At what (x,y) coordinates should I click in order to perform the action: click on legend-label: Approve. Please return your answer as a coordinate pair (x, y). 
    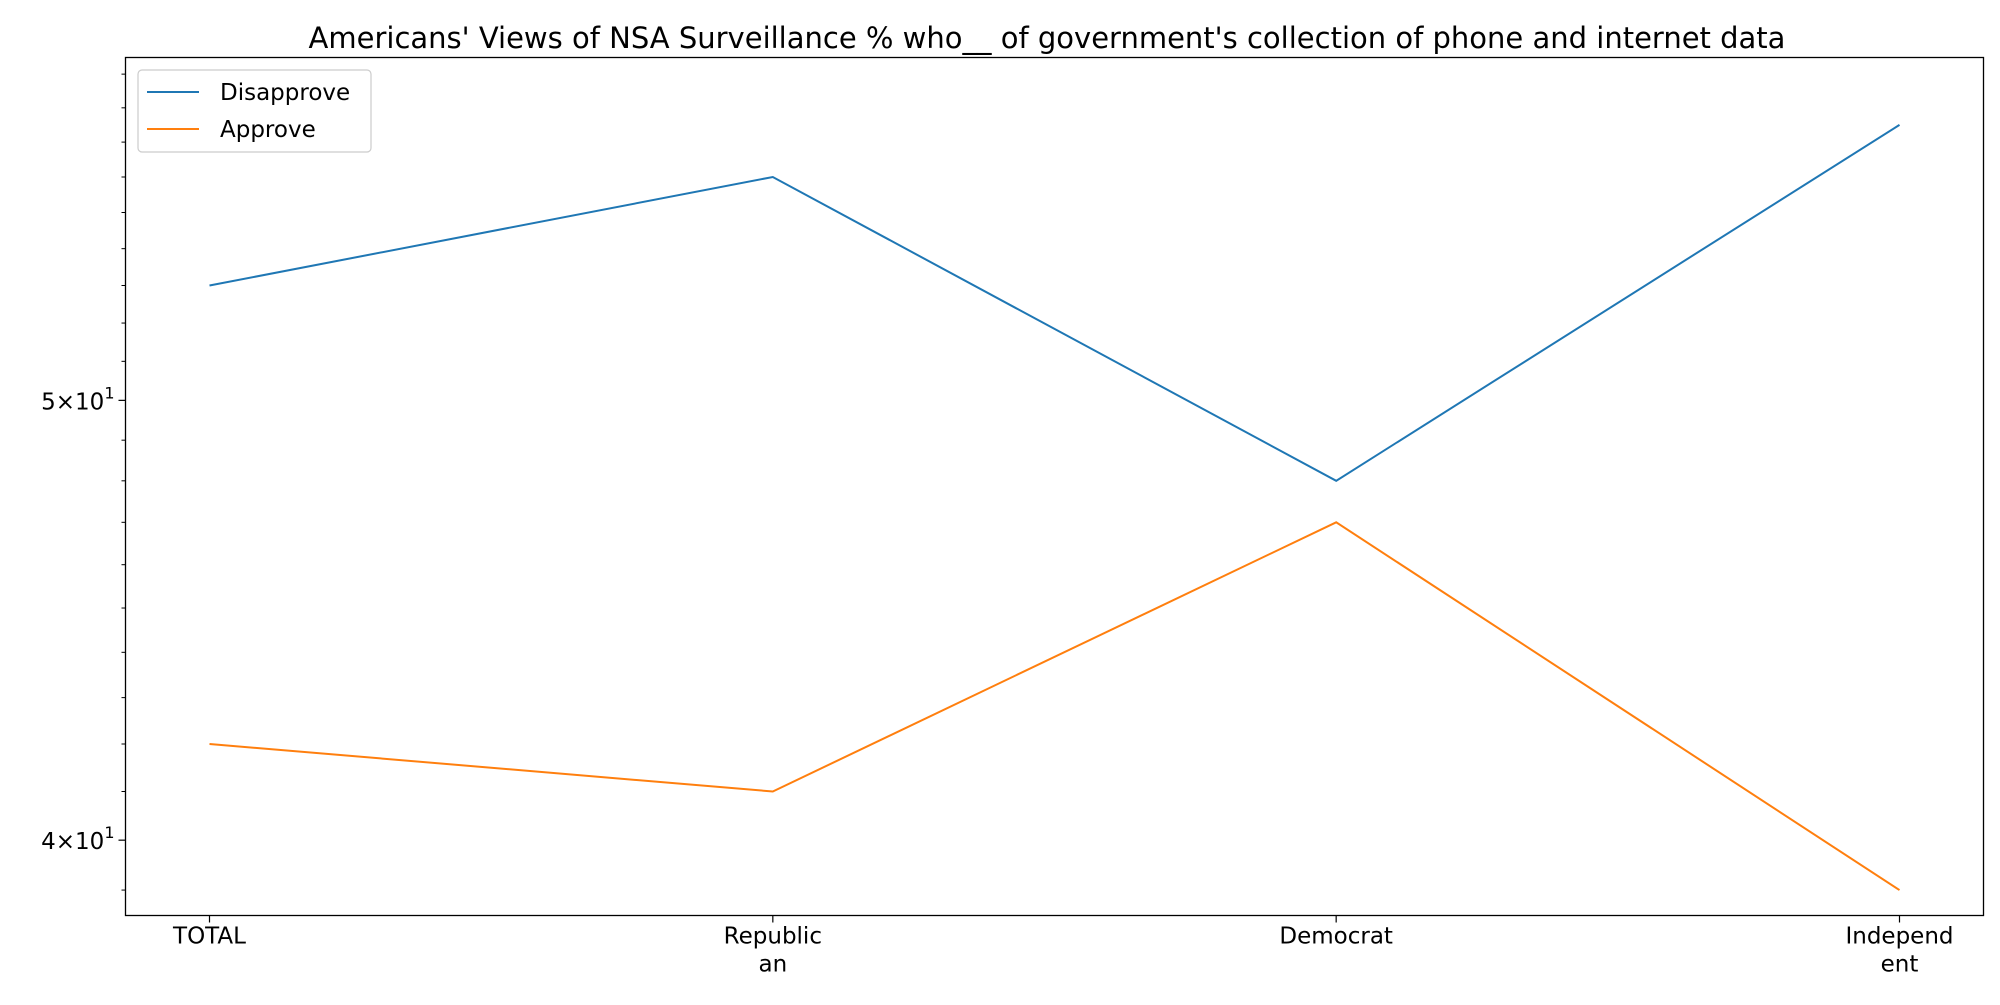
    Looking at the image, I should click on (268, 130).